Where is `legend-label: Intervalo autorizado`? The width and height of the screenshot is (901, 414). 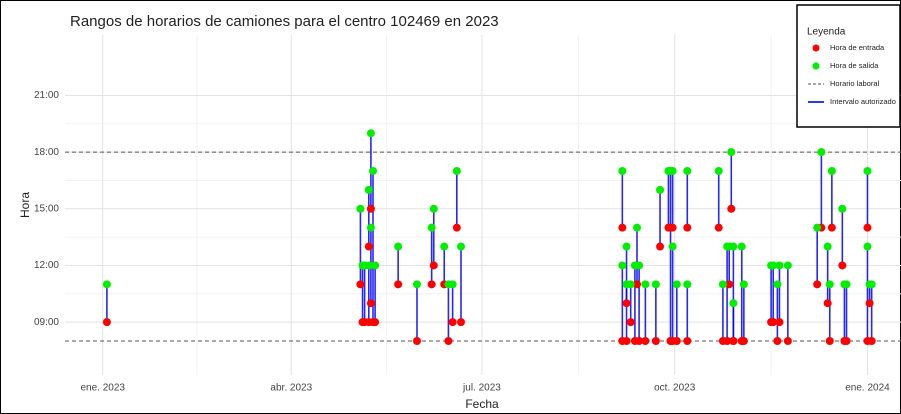 legend-label: Intervalo autorizado is located at coordinates (863, 101).